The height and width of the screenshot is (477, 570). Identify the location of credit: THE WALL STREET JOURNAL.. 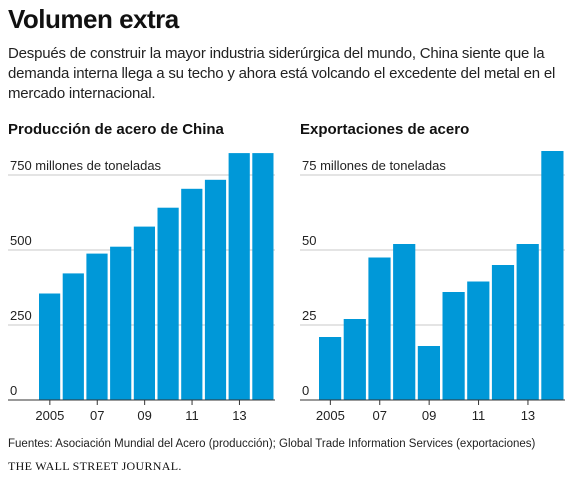
(95, 466).